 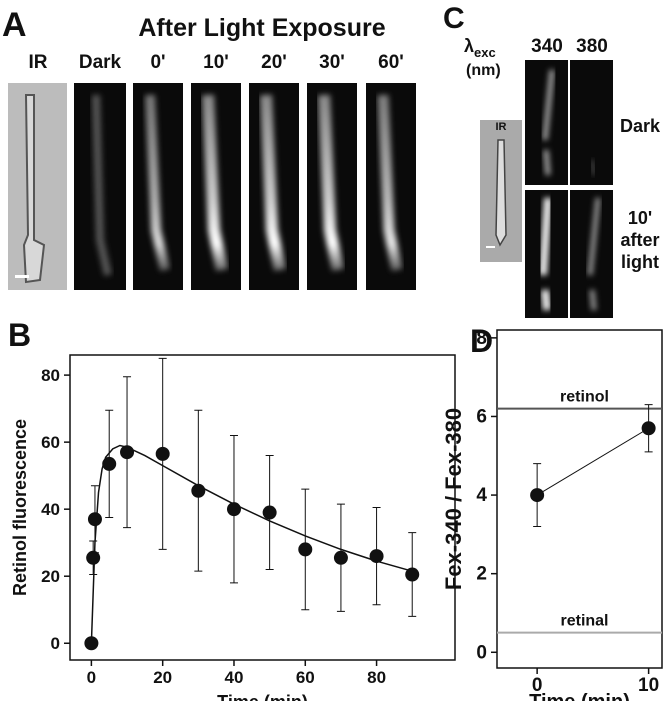 I want to click on y-tick-label: 40, so click(x=50, y=509).